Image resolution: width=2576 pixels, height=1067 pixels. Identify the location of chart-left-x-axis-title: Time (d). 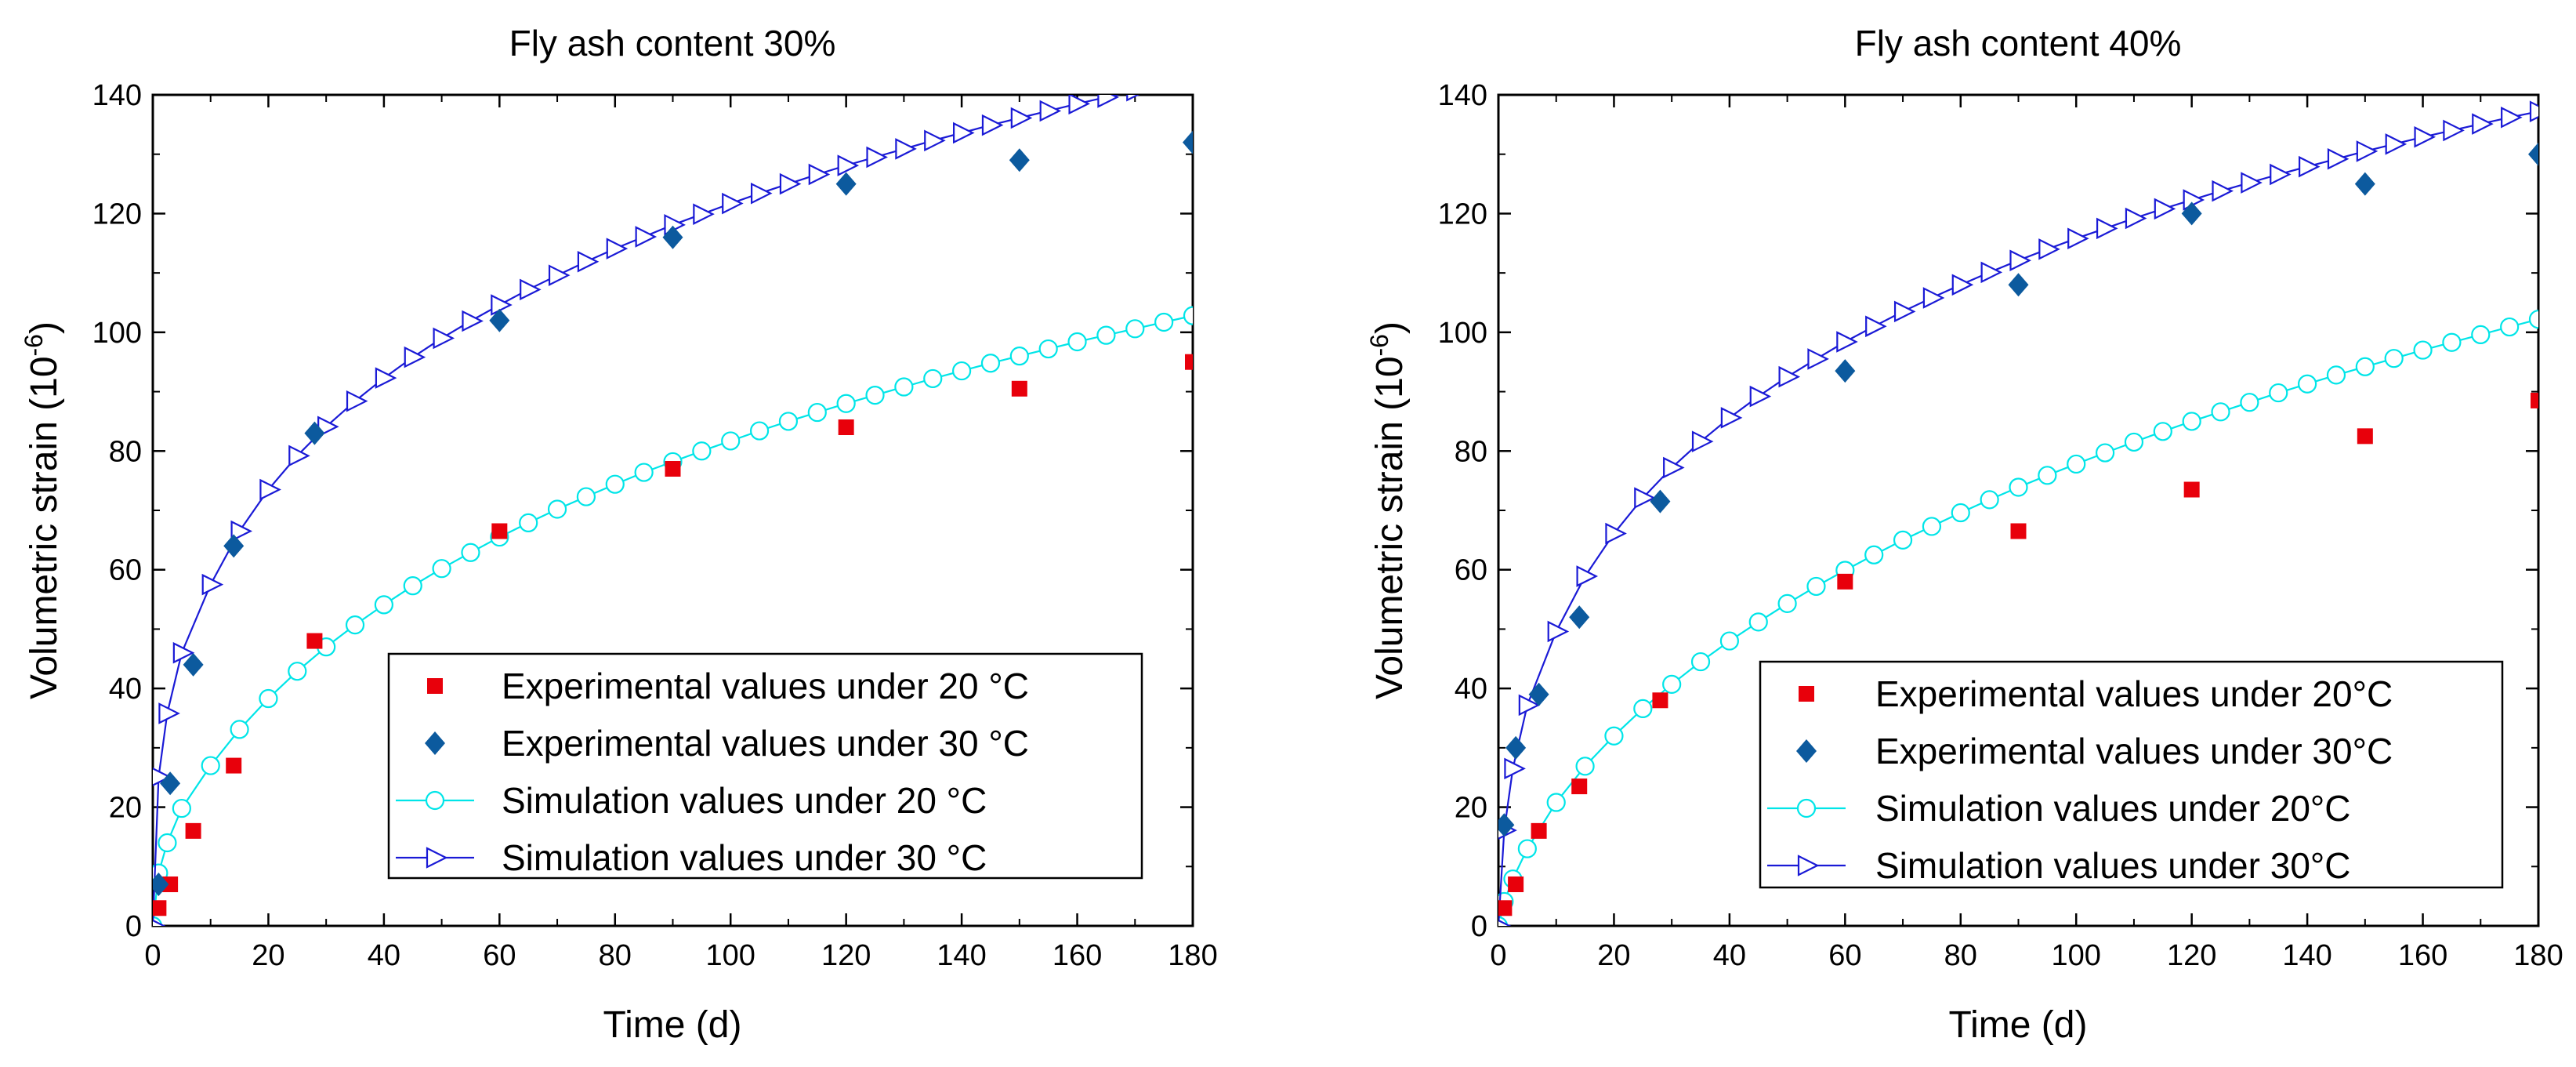
(672, 1025).